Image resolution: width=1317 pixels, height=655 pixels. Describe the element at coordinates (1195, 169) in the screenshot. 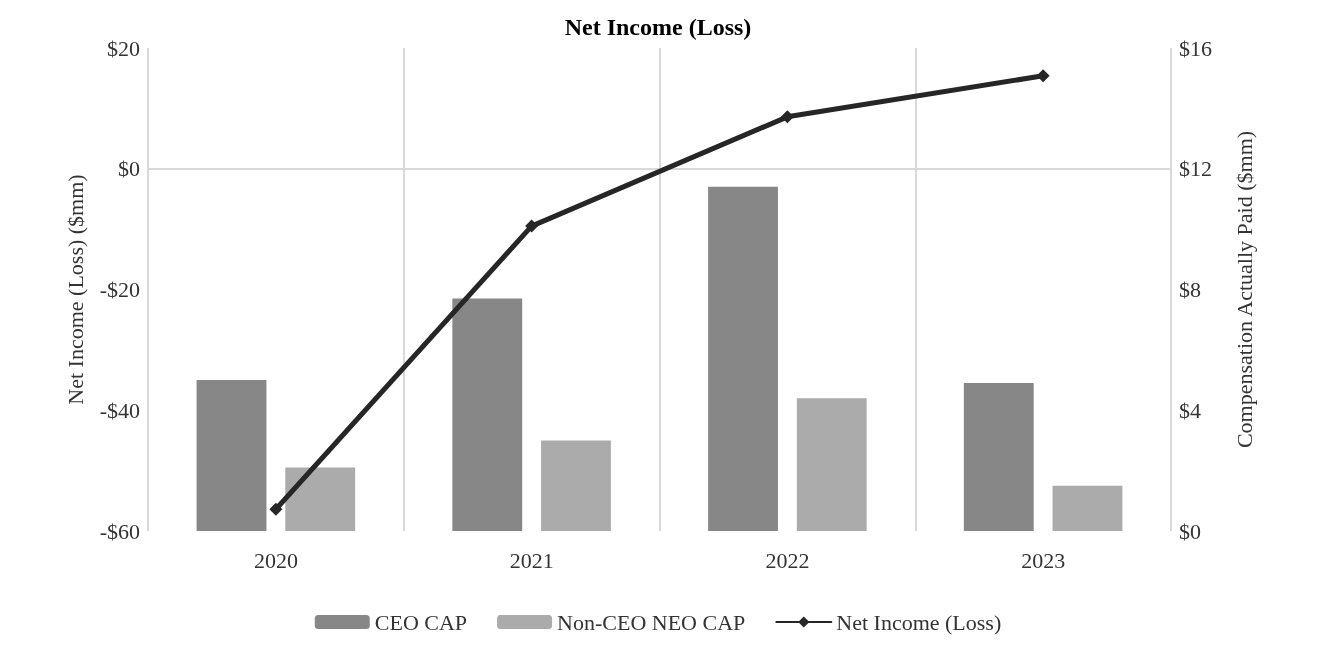

I see `y2-tick-label: $12` at that location.